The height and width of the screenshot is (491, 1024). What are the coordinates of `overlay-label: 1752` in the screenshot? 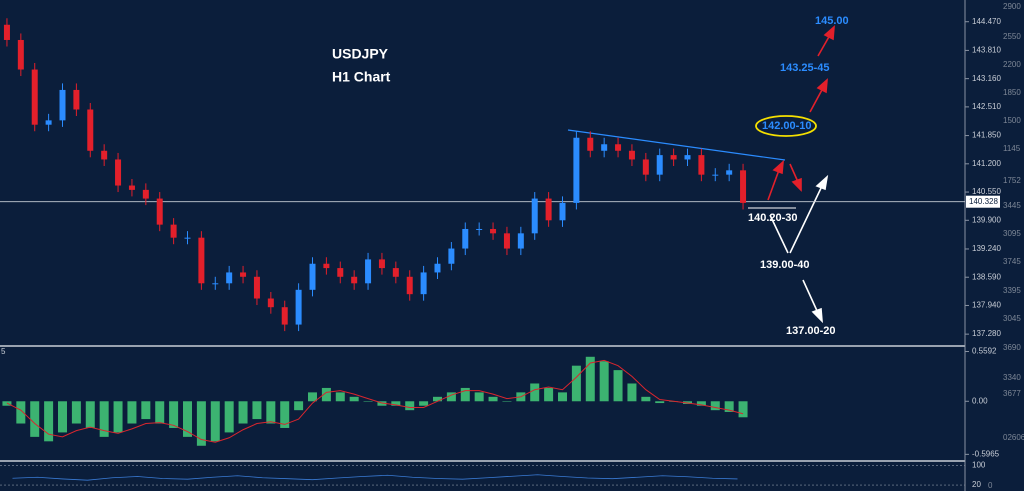 It's located at (1012, 180).